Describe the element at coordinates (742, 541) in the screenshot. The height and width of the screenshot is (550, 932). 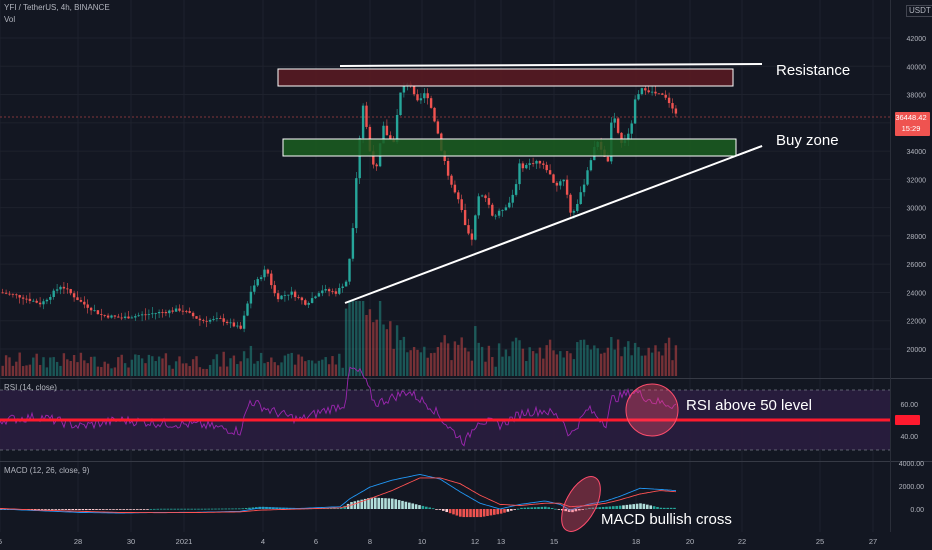
I see `time-tick-label: 22` at that location.